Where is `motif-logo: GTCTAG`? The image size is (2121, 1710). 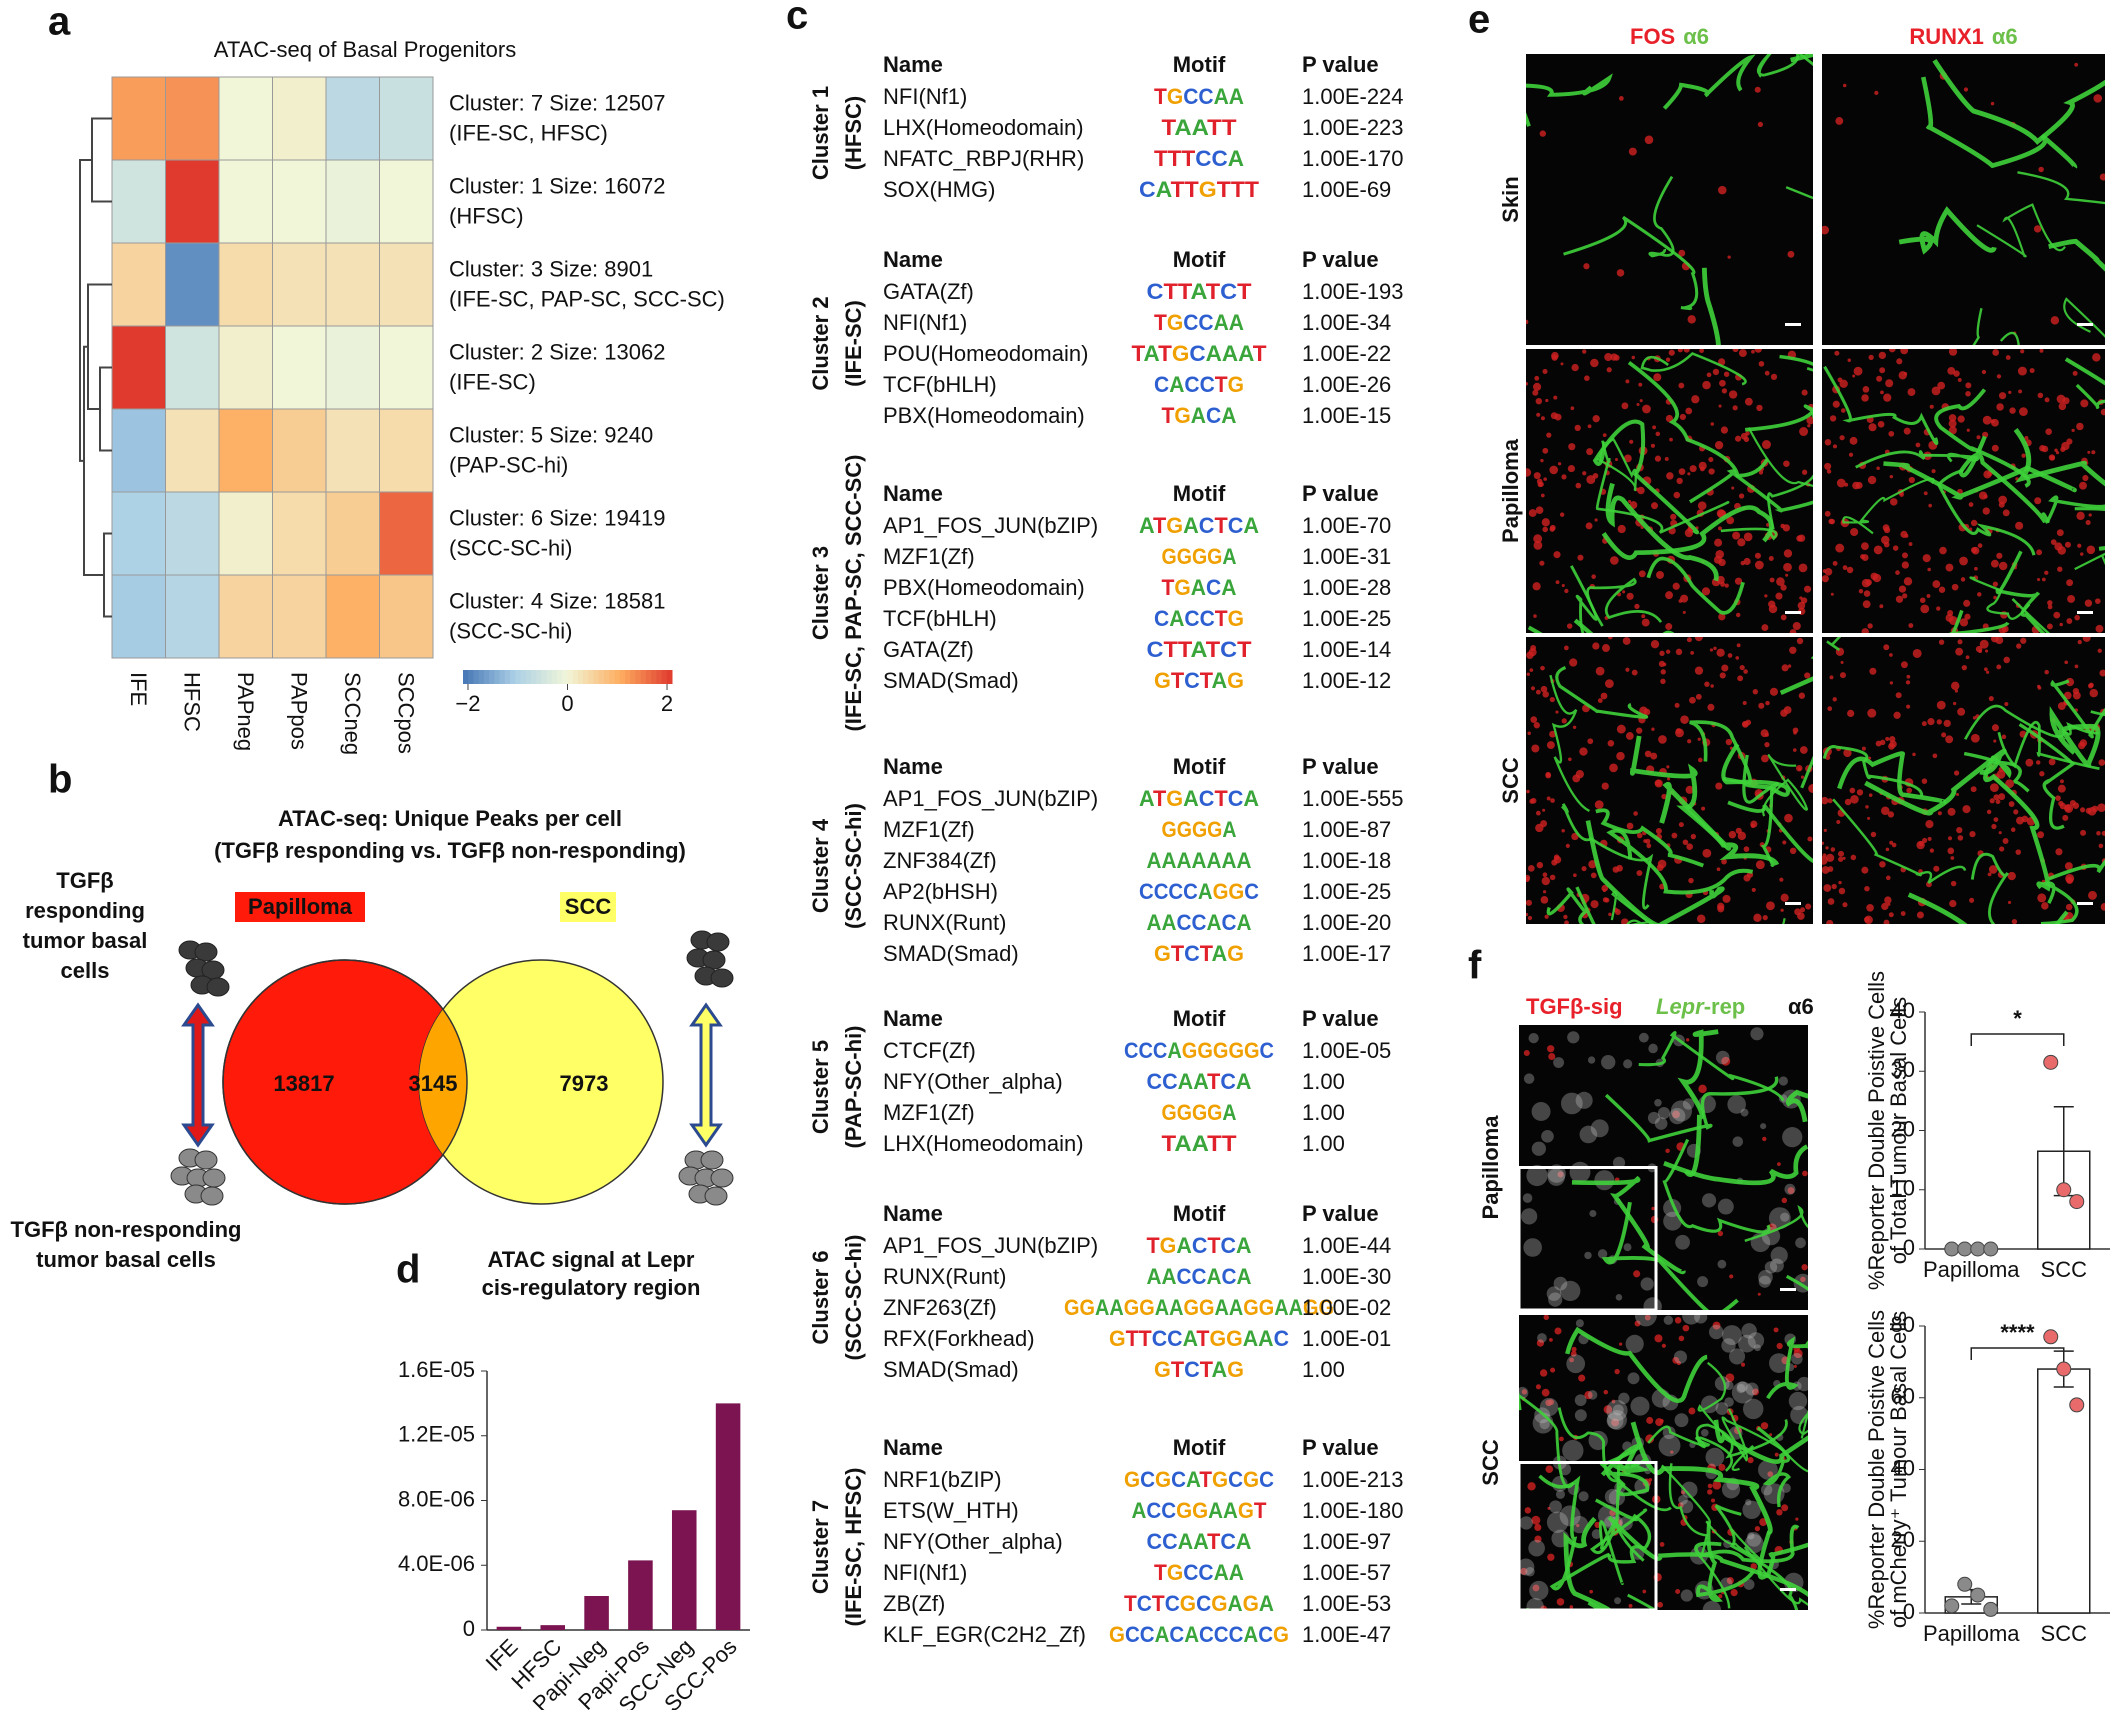 motif-logo: GTCTAG is located at coordinates (1199, 1369).